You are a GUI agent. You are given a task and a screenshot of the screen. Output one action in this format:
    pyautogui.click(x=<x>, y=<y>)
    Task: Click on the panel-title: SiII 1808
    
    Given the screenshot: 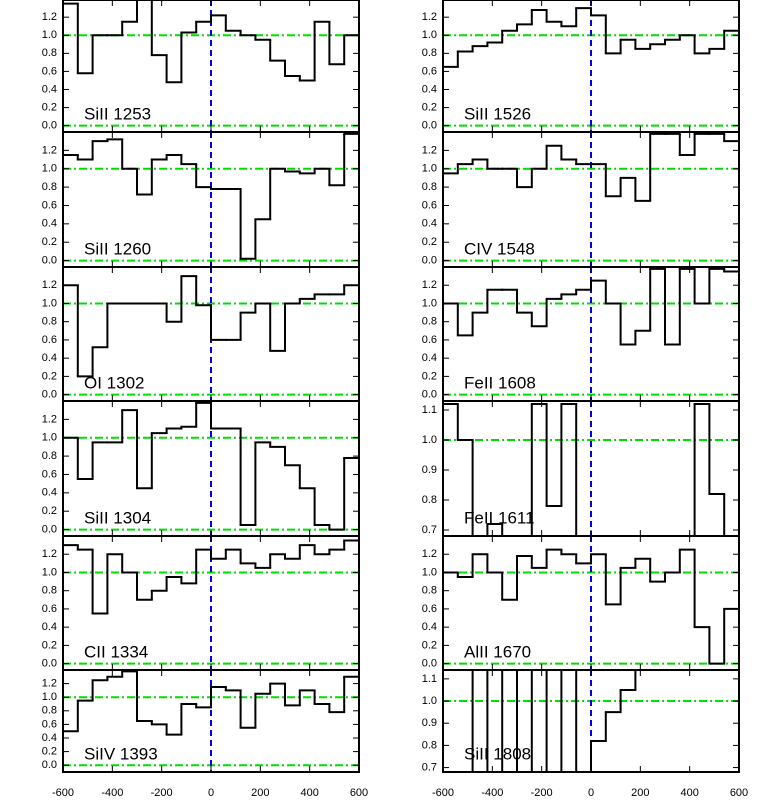 What is the action you would take?
    pyautogui.click(x=497, y=753)
    